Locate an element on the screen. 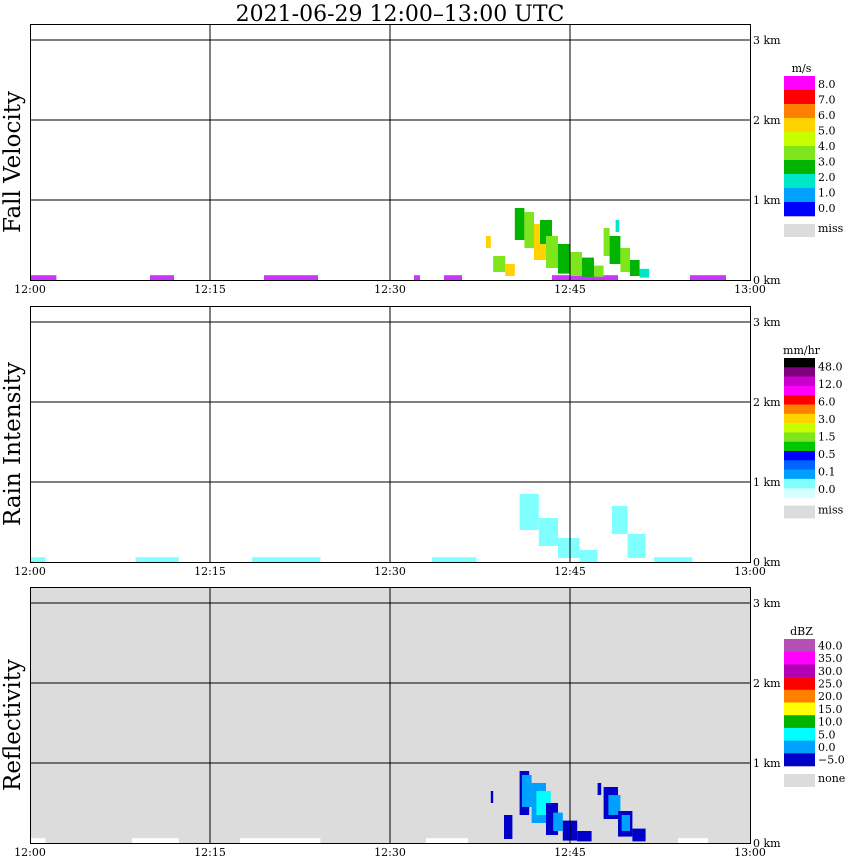 Image resolution: width=850 pixels, height=868 pixels. y-tick-label: 3 km is located at coordinates (767, 40).